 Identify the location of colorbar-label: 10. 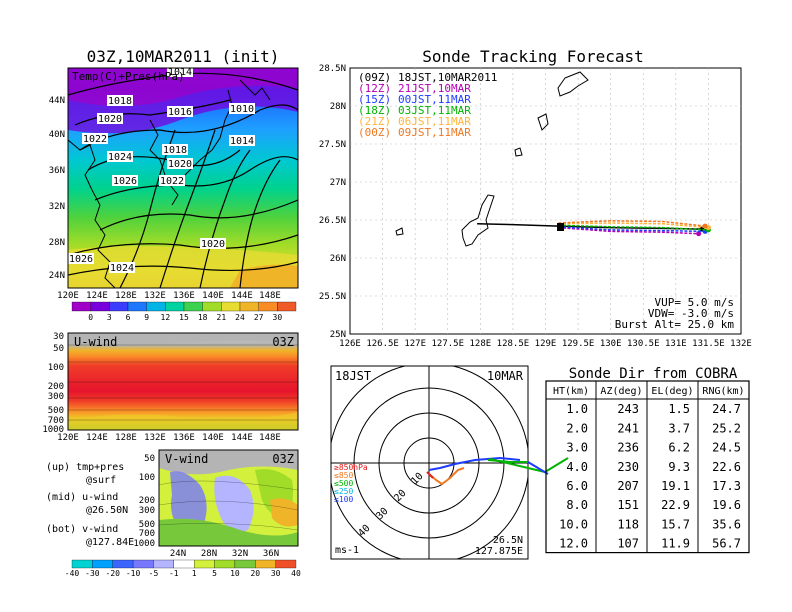
(235, 573).